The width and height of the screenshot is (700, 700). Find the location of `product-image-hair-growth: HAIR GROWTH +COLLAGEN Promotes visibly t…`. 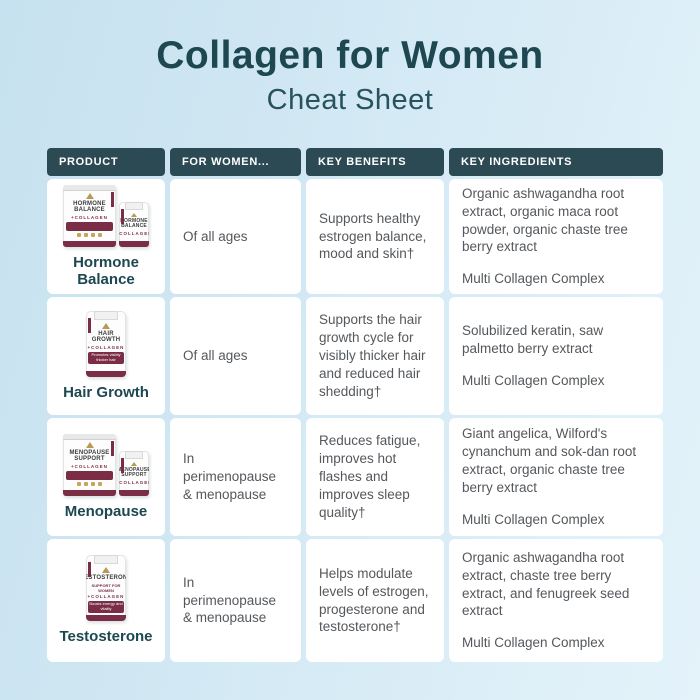

product-image-hair-growth: HAIR GROWTH +COLLAGEN Promotes visibly t… is located at coordinates (106, 343).